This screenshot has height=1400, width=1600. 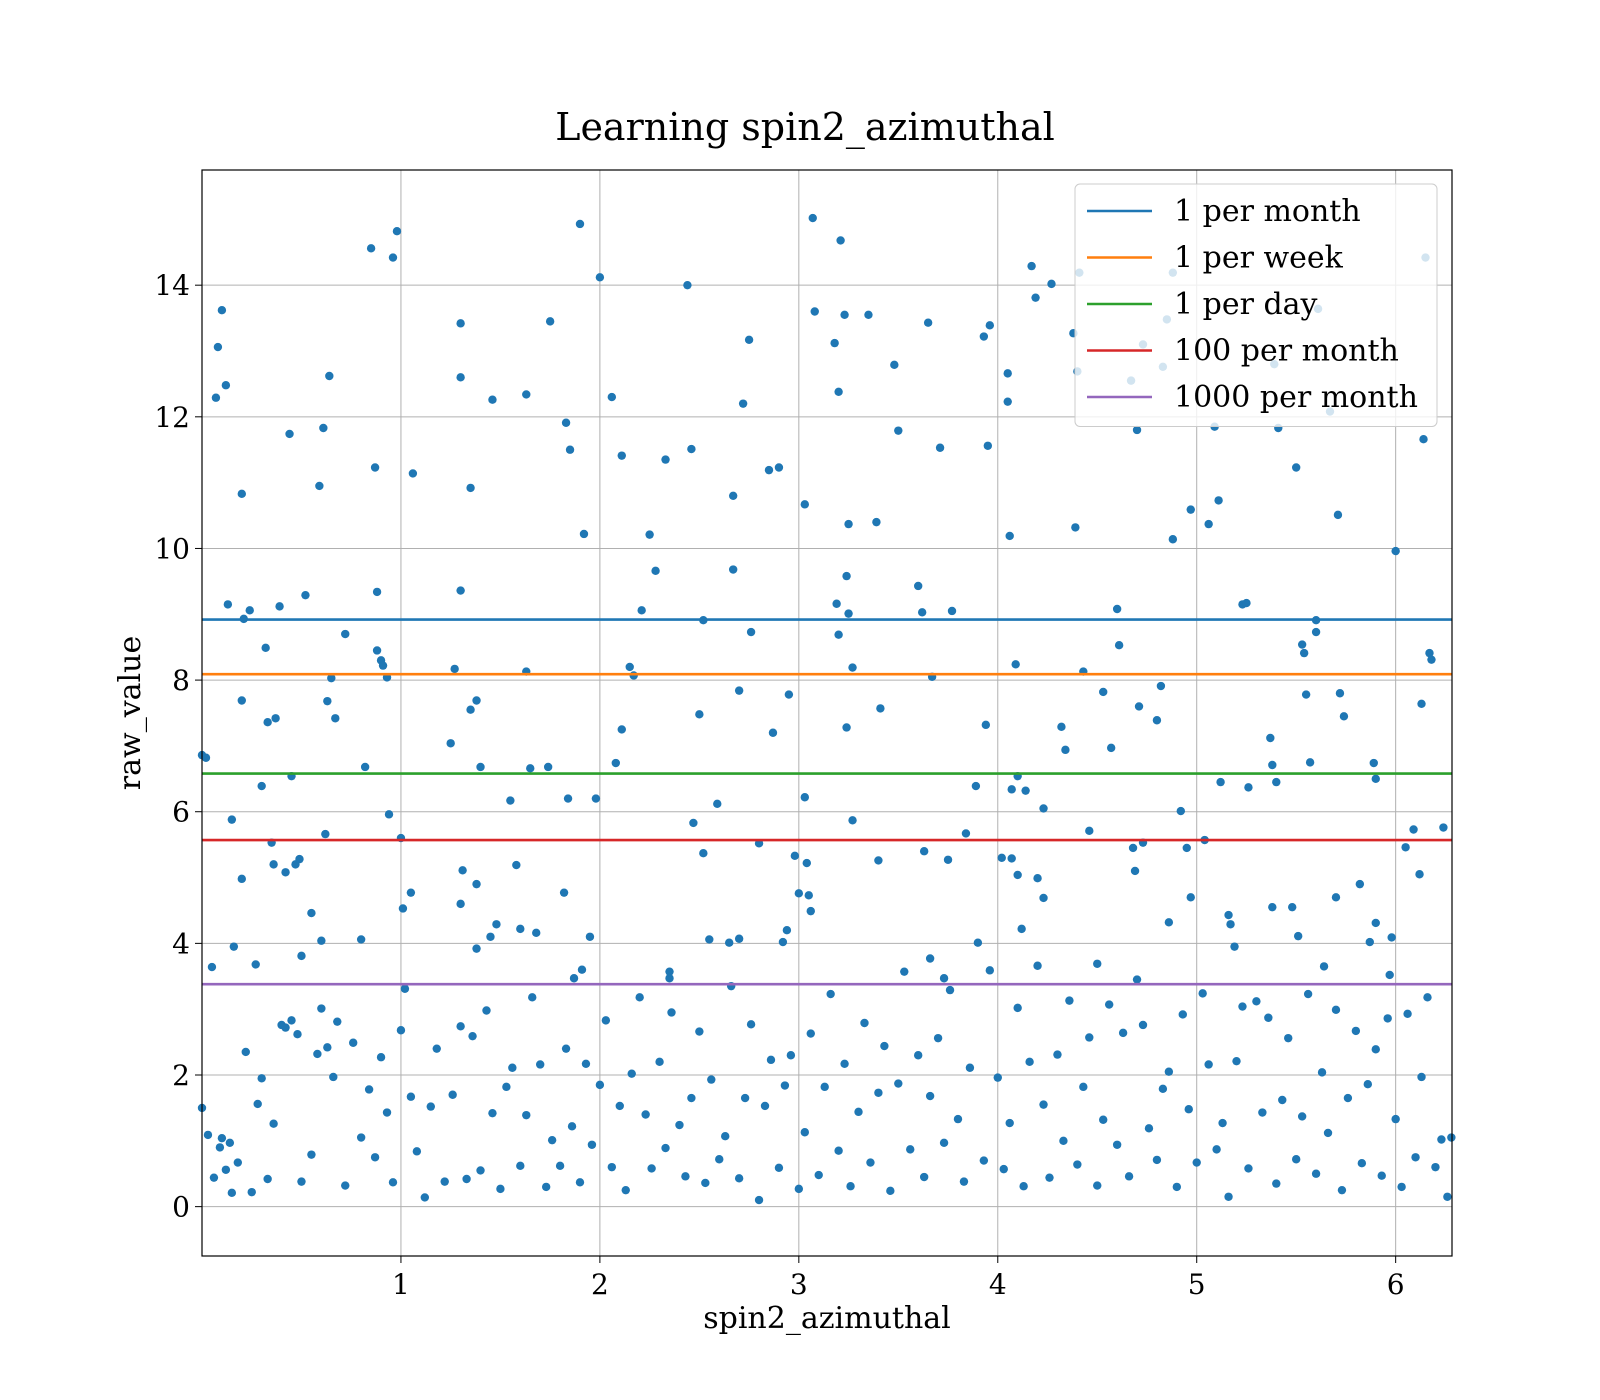 What do you see at coordinates (130, 713) in the screenshot?
I see `y-axis-label: raw_value` at bounding box center [130, 713].